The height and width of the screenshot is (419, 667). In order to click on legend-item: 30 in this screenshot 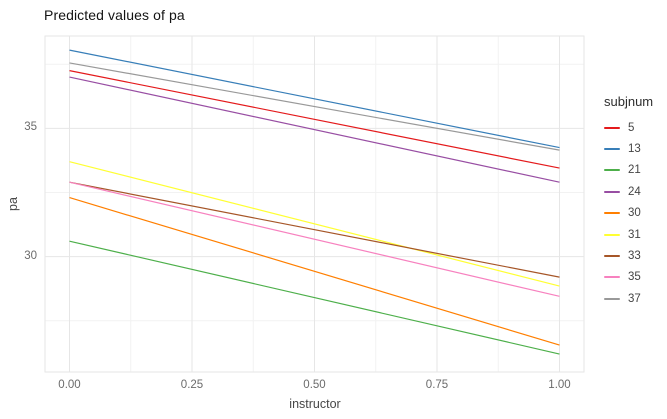, I will do `click(628, 213)`.